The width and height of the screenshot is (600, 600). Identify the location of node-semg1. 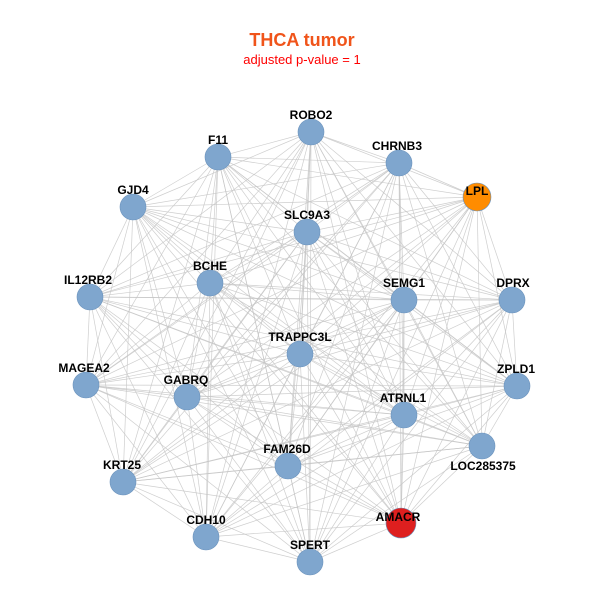
(404, 300).